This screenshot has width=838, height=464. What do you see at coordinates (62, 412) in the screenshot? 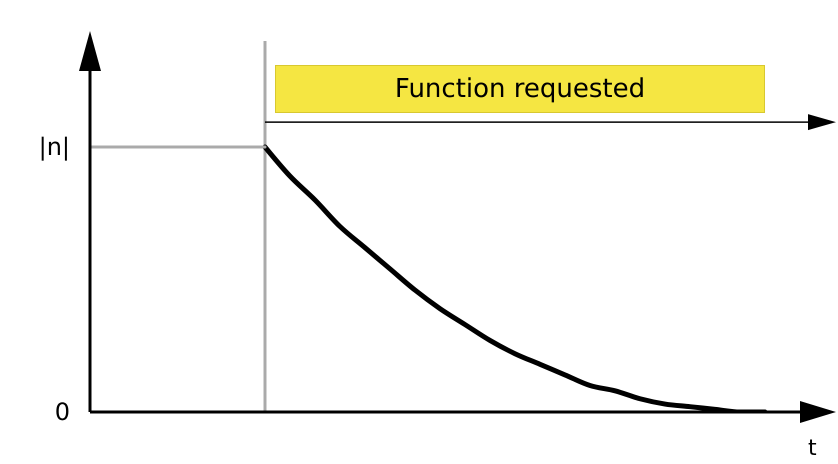
I see `text: 0` at bounding box center [62, 412].